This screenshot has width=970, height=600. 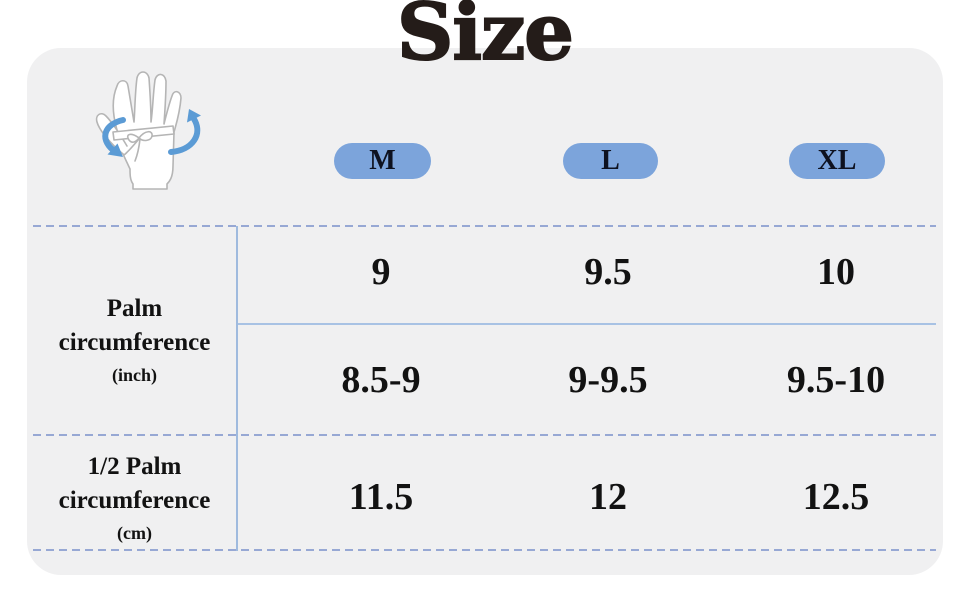 What do you see at coordinates (836, 272) in the screenshot?
I see `table-cell-inch-xl: 10` at bounding box center [836, 272].